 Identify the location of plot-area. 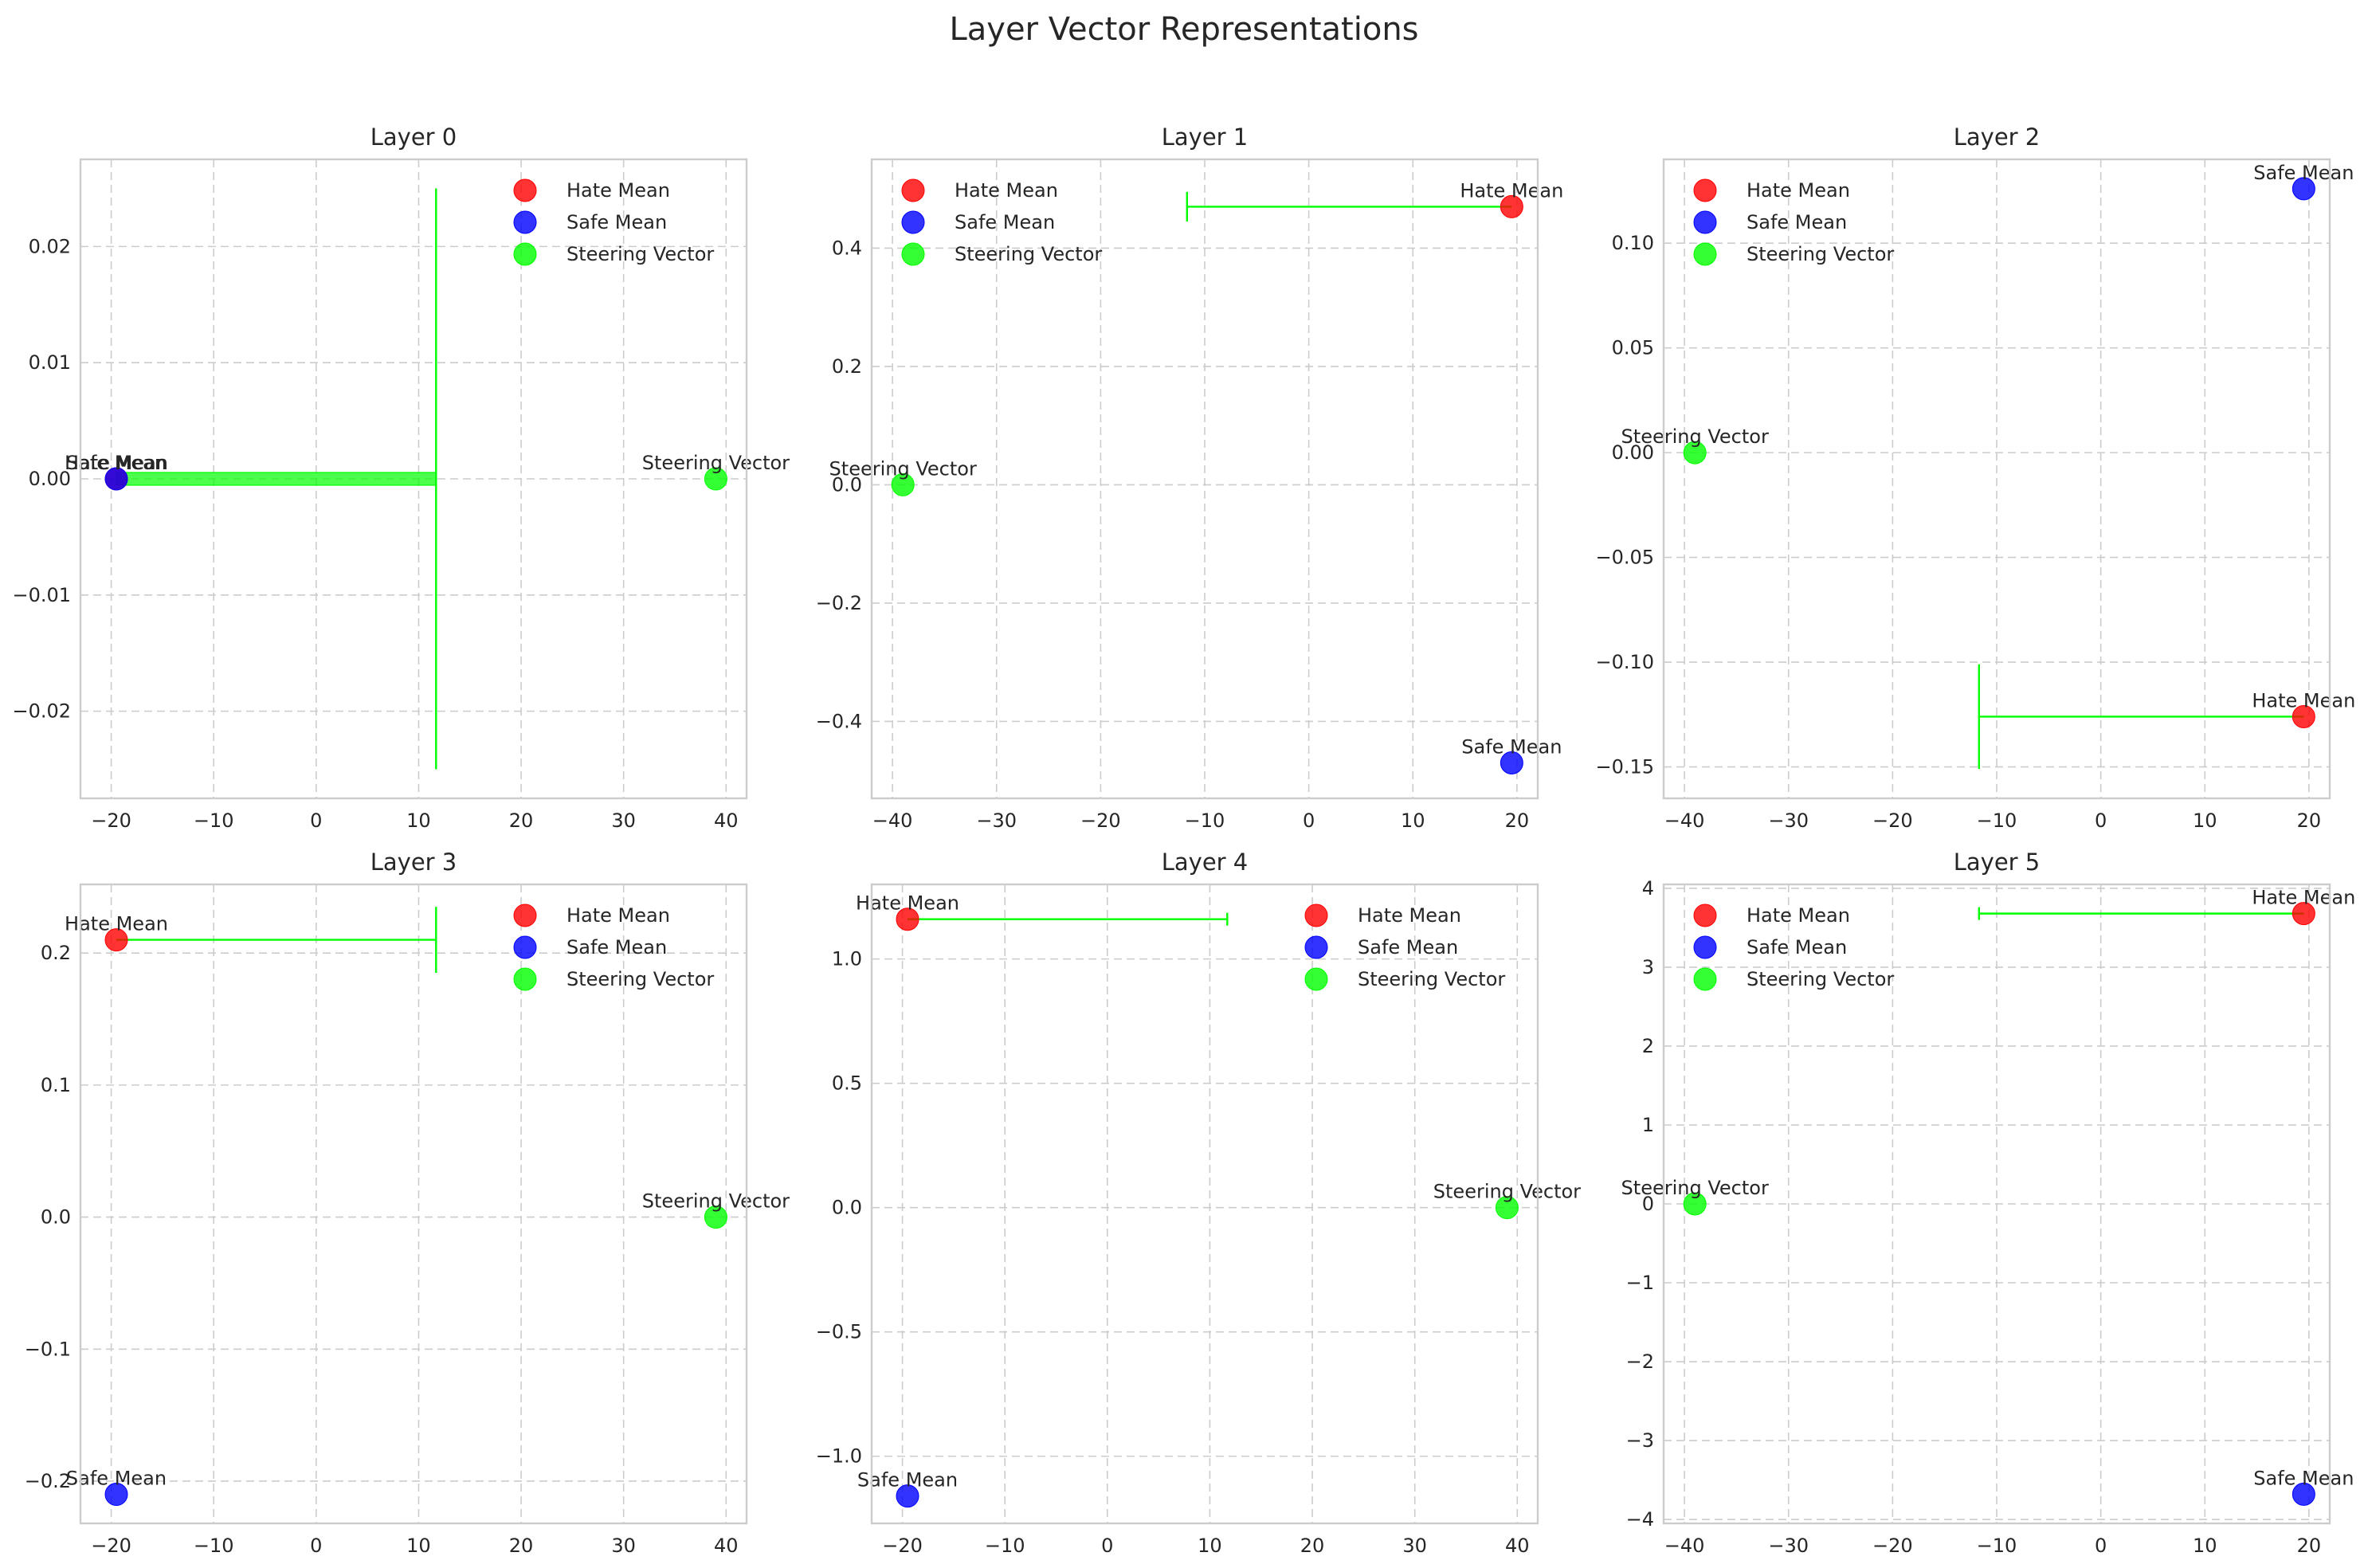
(413, 1203).